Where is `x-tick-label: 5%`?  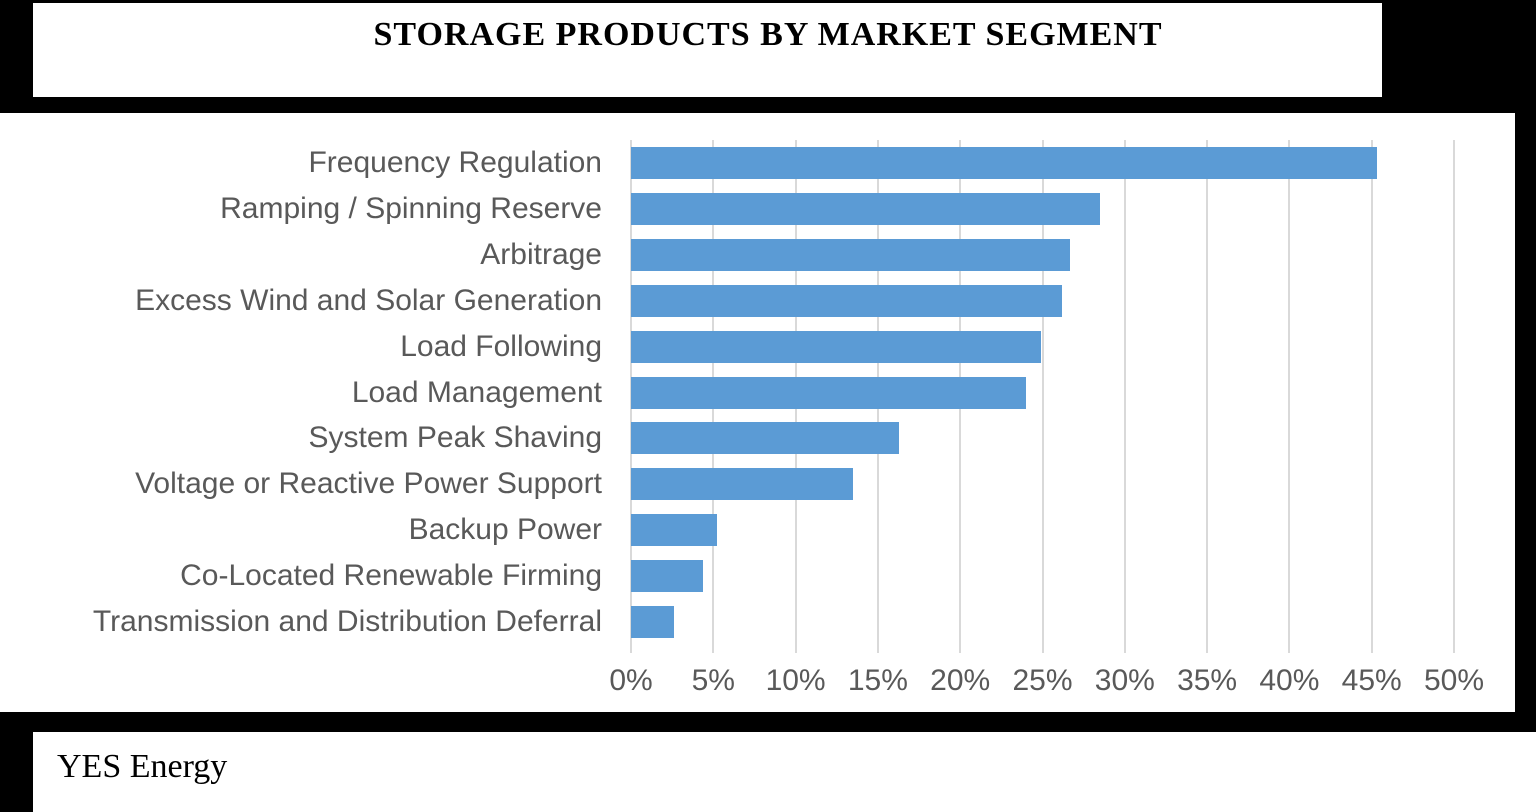 x-tick-label: 5% is located at coordinates (713, 680).